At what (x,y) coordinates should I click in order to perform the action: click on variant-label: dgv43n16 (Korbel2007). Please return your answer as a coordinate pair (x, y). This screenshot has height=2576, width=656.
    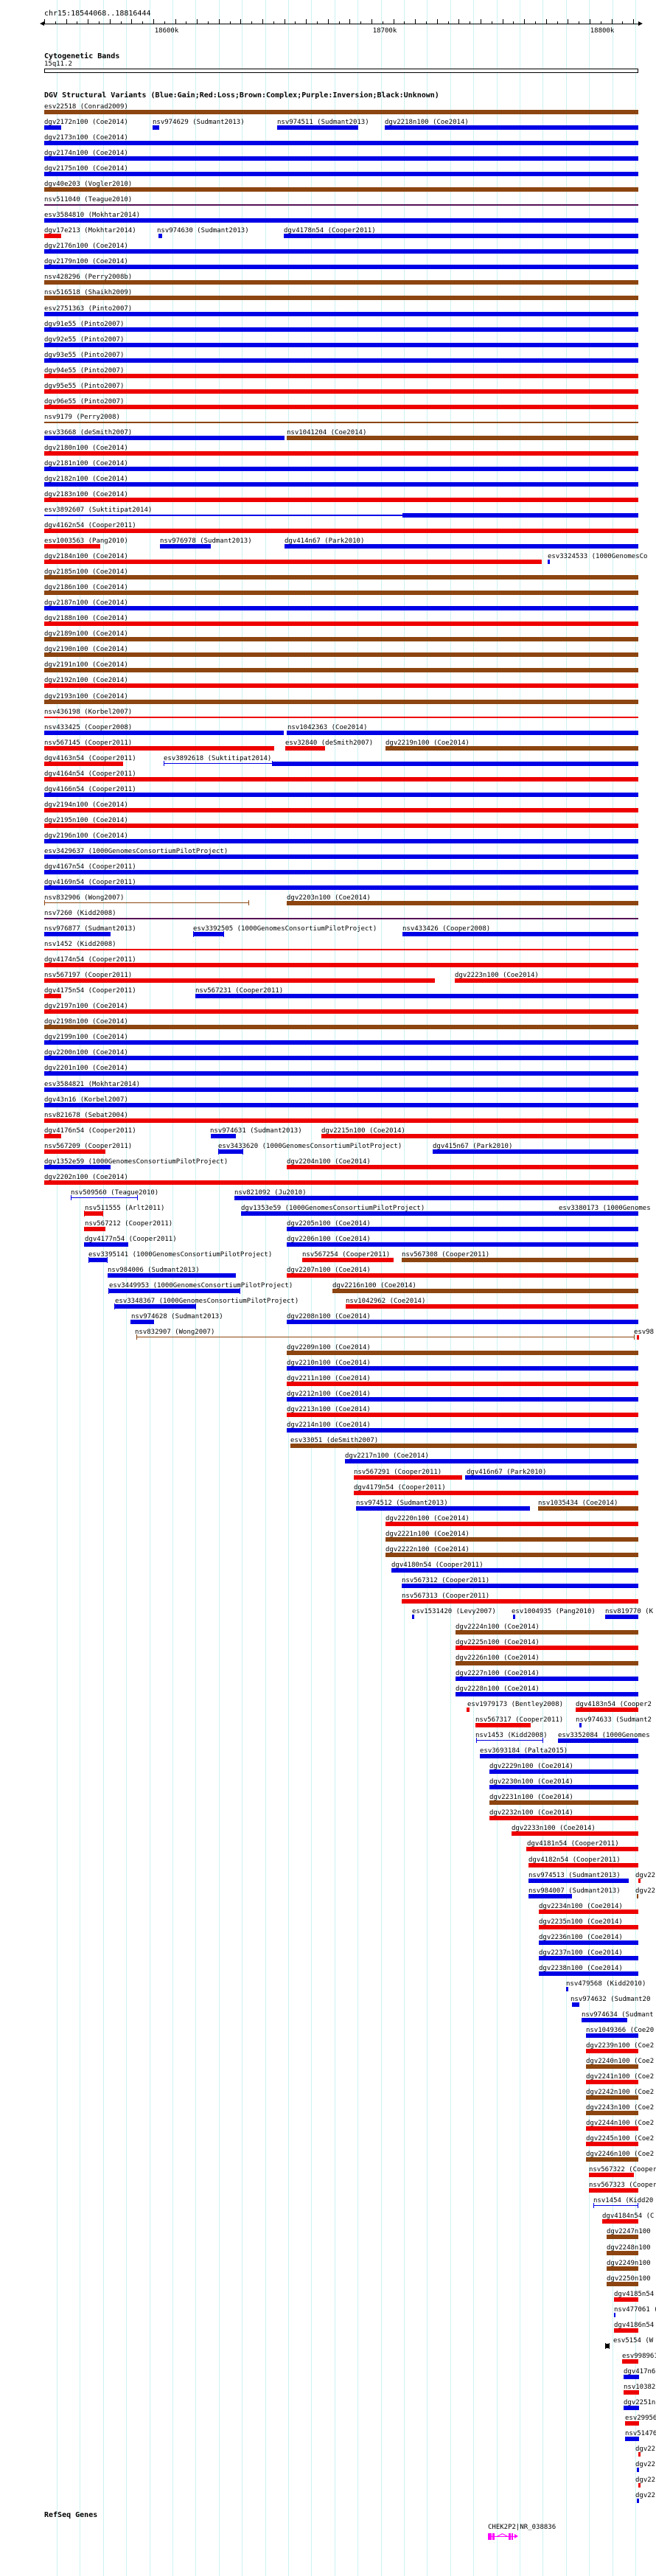
    Looking at the image, I should click on (86, 1100).